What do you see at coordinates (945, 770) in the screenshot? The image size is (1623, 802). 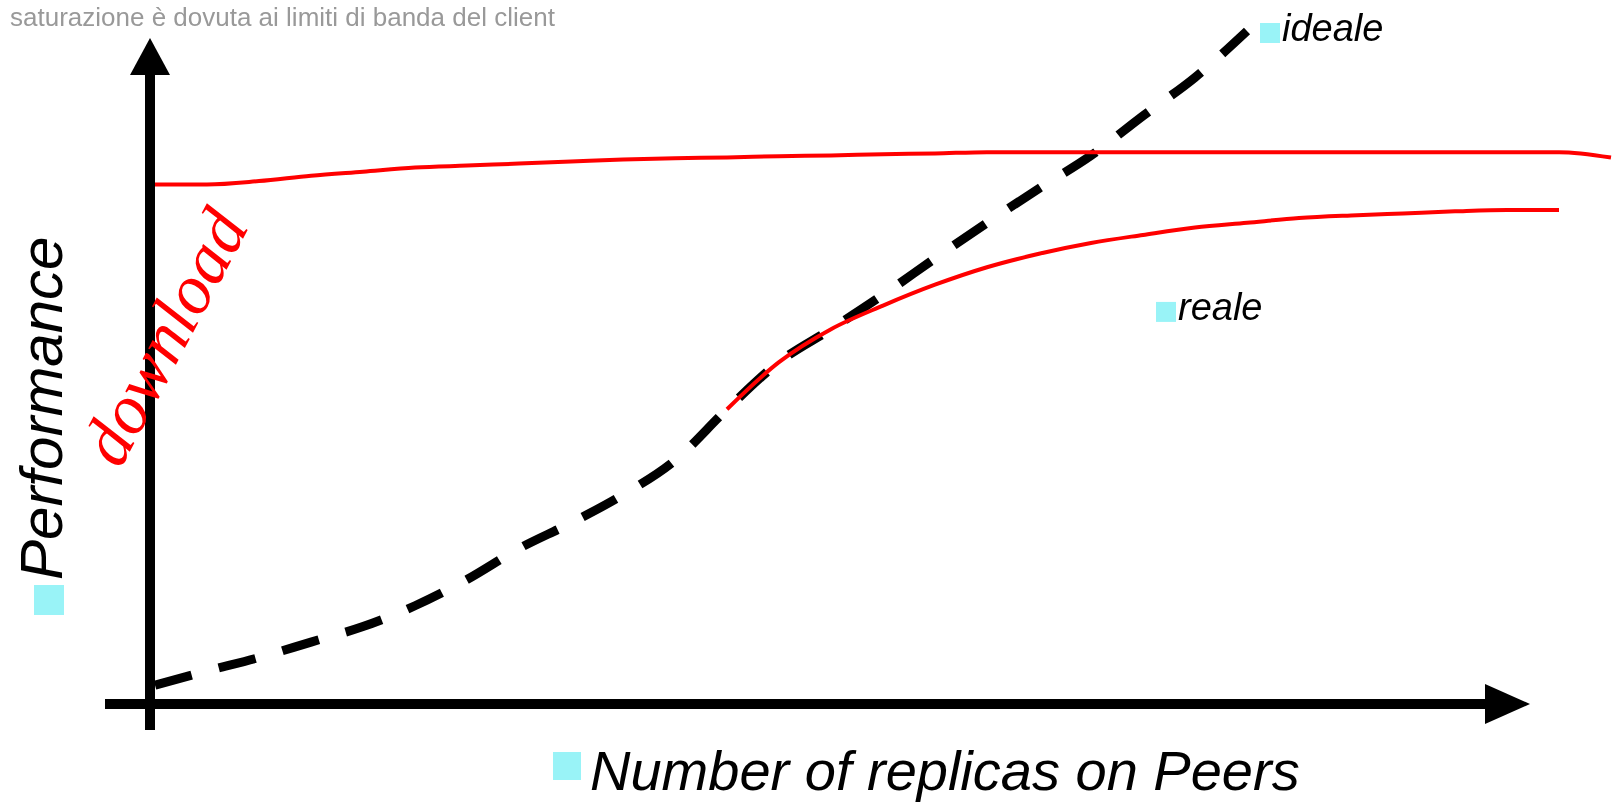 I see `x-axis-title: Number of replicas on Peers` at bounding box center [945, 770].